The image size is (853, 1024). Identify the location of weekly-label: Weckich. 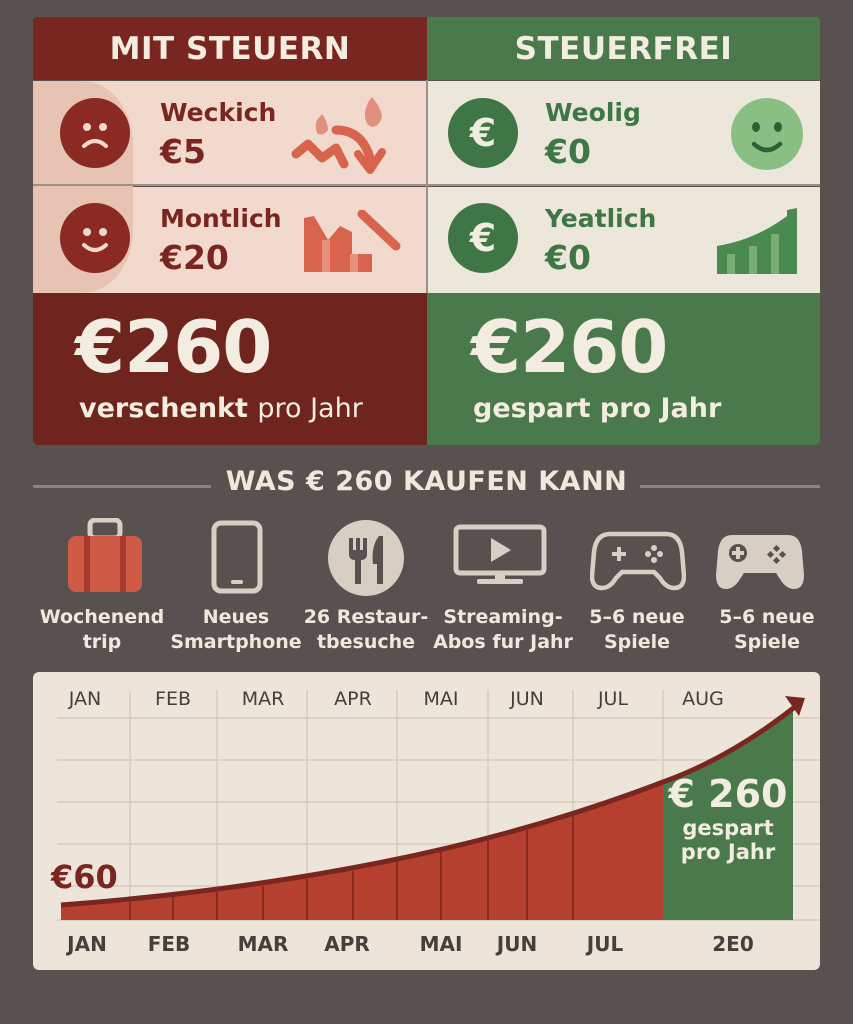
(218, 112).